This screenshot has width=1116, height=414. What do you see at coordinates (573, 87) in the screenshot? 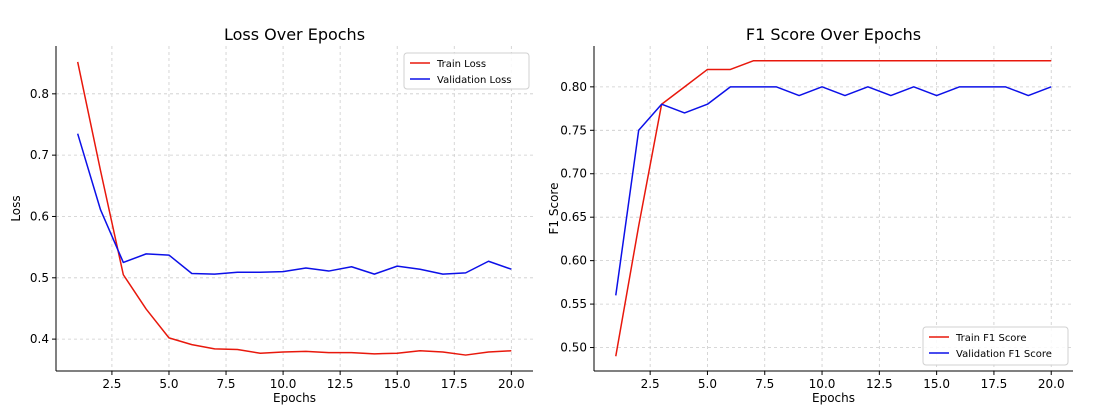
I see `f1-y-tick-label: 0.80` at bounding box center [573, 87].